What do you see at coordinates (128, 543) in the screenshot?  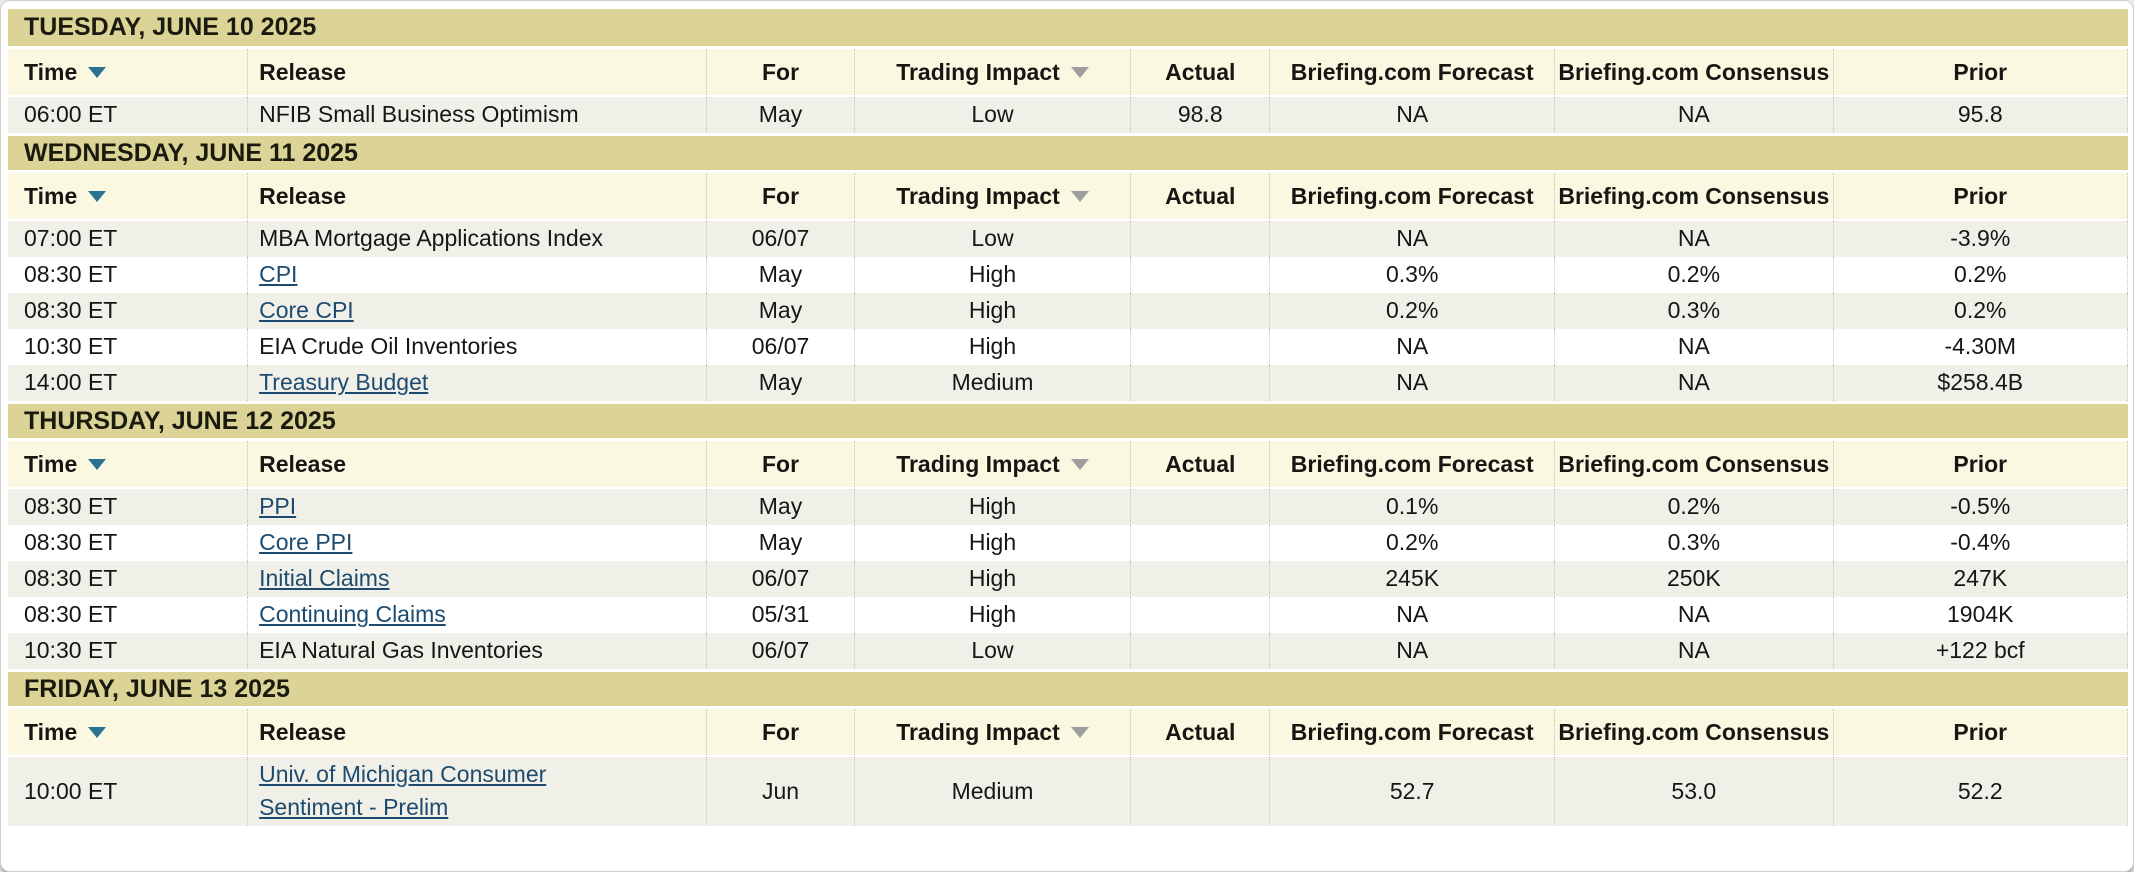 I see `time-cell: 08:30 ET` at bounding box center [128, 543].